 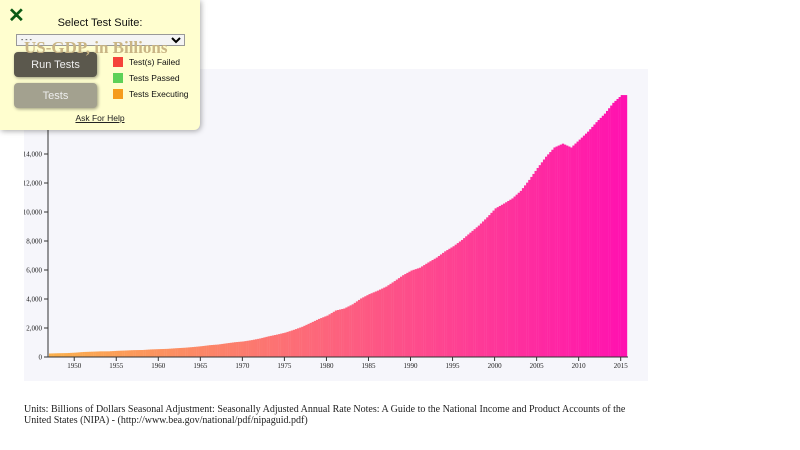 What do you see at coordinates (100, 118) in the screenshot?
I see `ask-for-help-link: Ask For Help` at bounding box center [100, 118].